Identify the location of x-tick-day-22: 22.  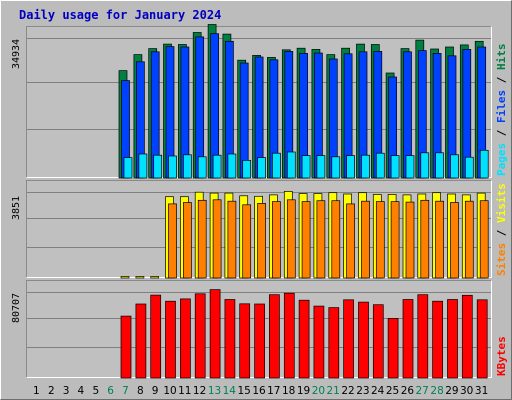
(347, 391).